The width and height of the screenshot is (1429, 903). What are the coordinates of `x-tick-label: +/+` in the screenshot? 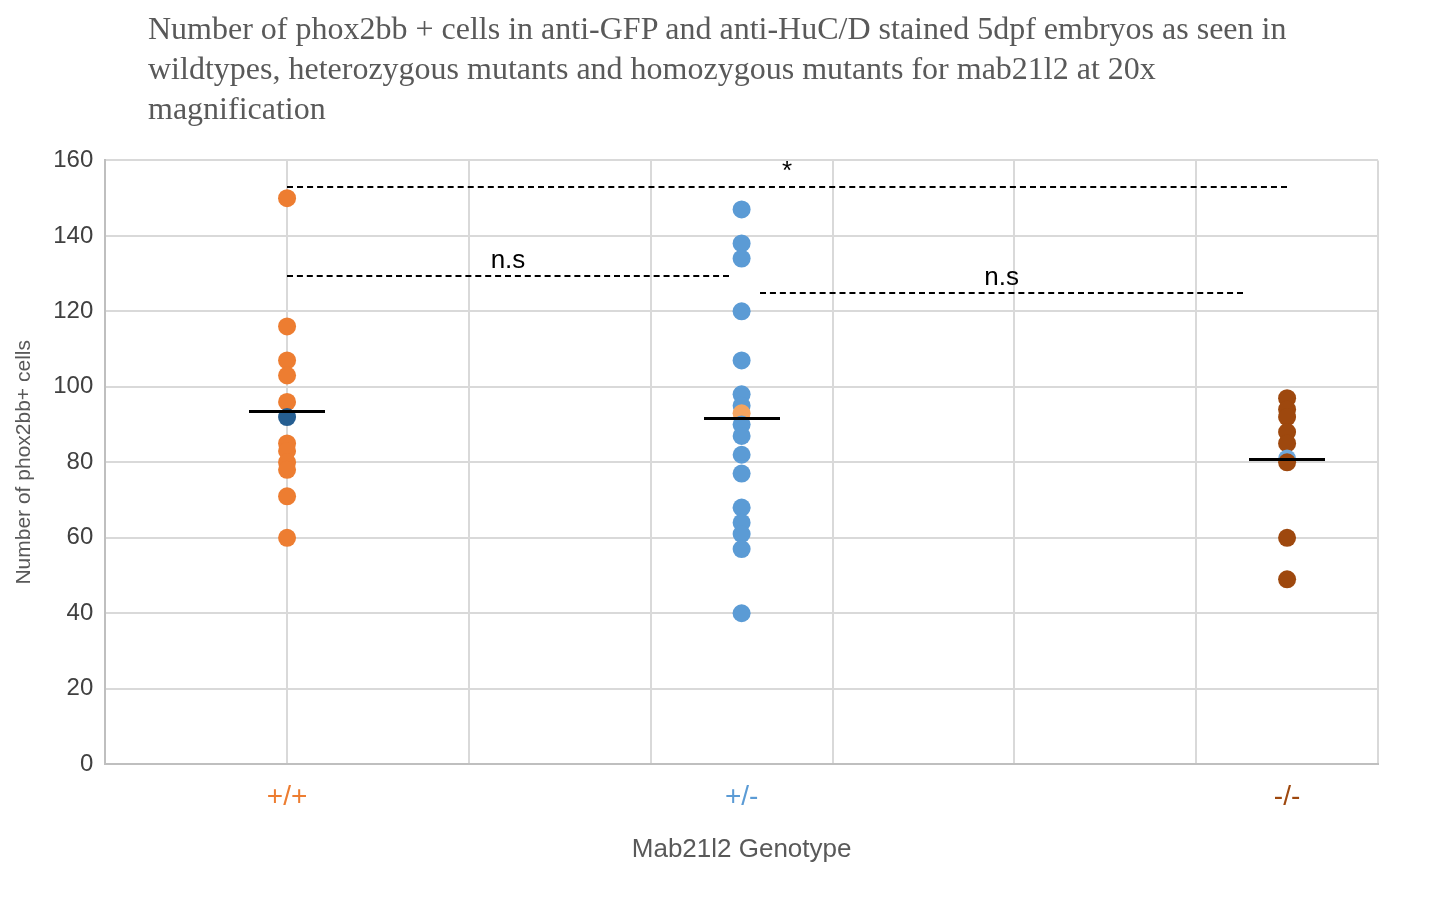 It's located at (287, 795).